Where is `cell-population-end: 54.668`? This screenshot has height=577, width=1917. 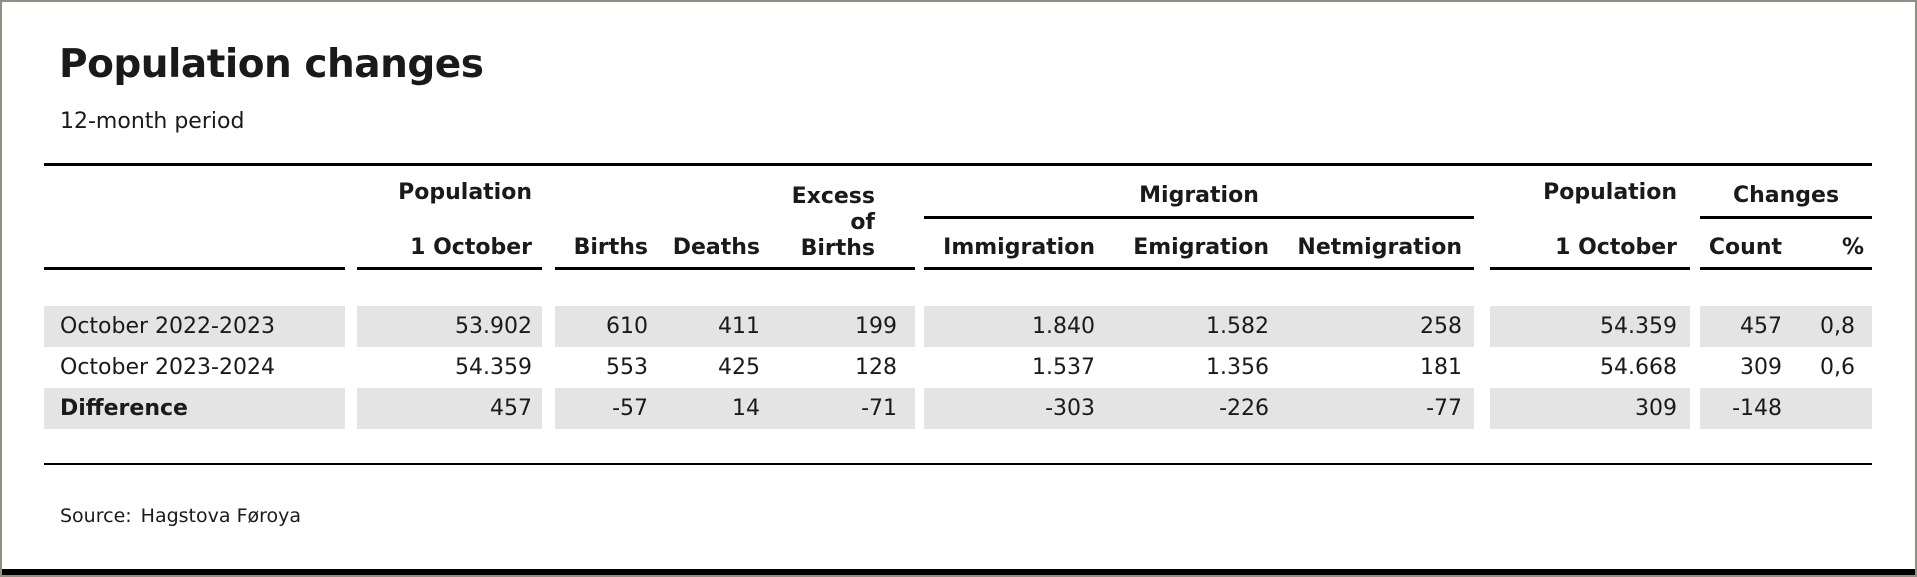 cell-population-end: 54.668 is located at coordinates (1638, 367).